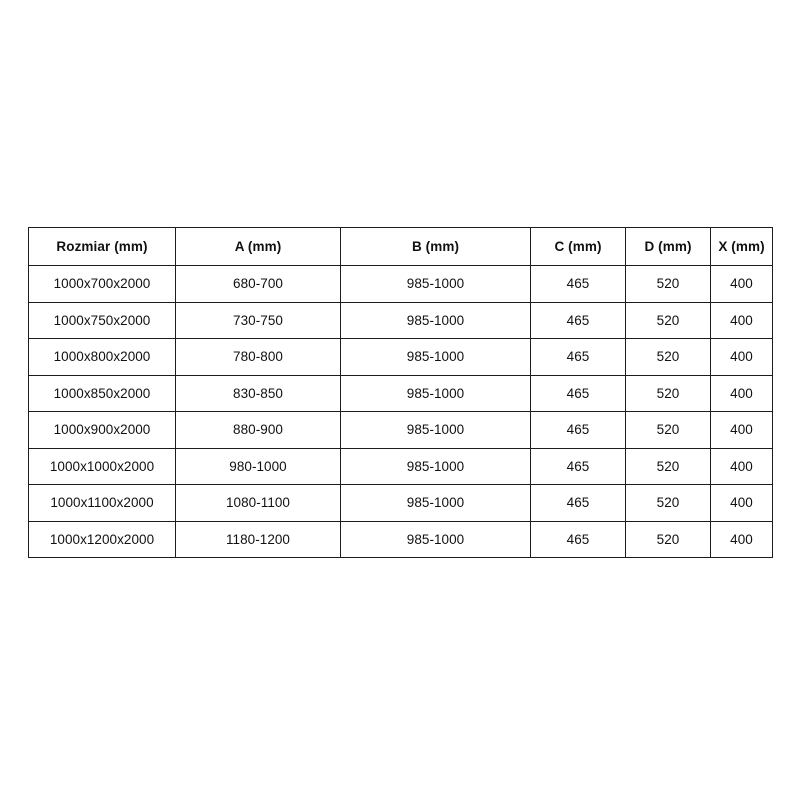 This screenshot has width=800, height=800. I want to click on cell-rozmiar: 1000x850x2000, so click(102, 393).